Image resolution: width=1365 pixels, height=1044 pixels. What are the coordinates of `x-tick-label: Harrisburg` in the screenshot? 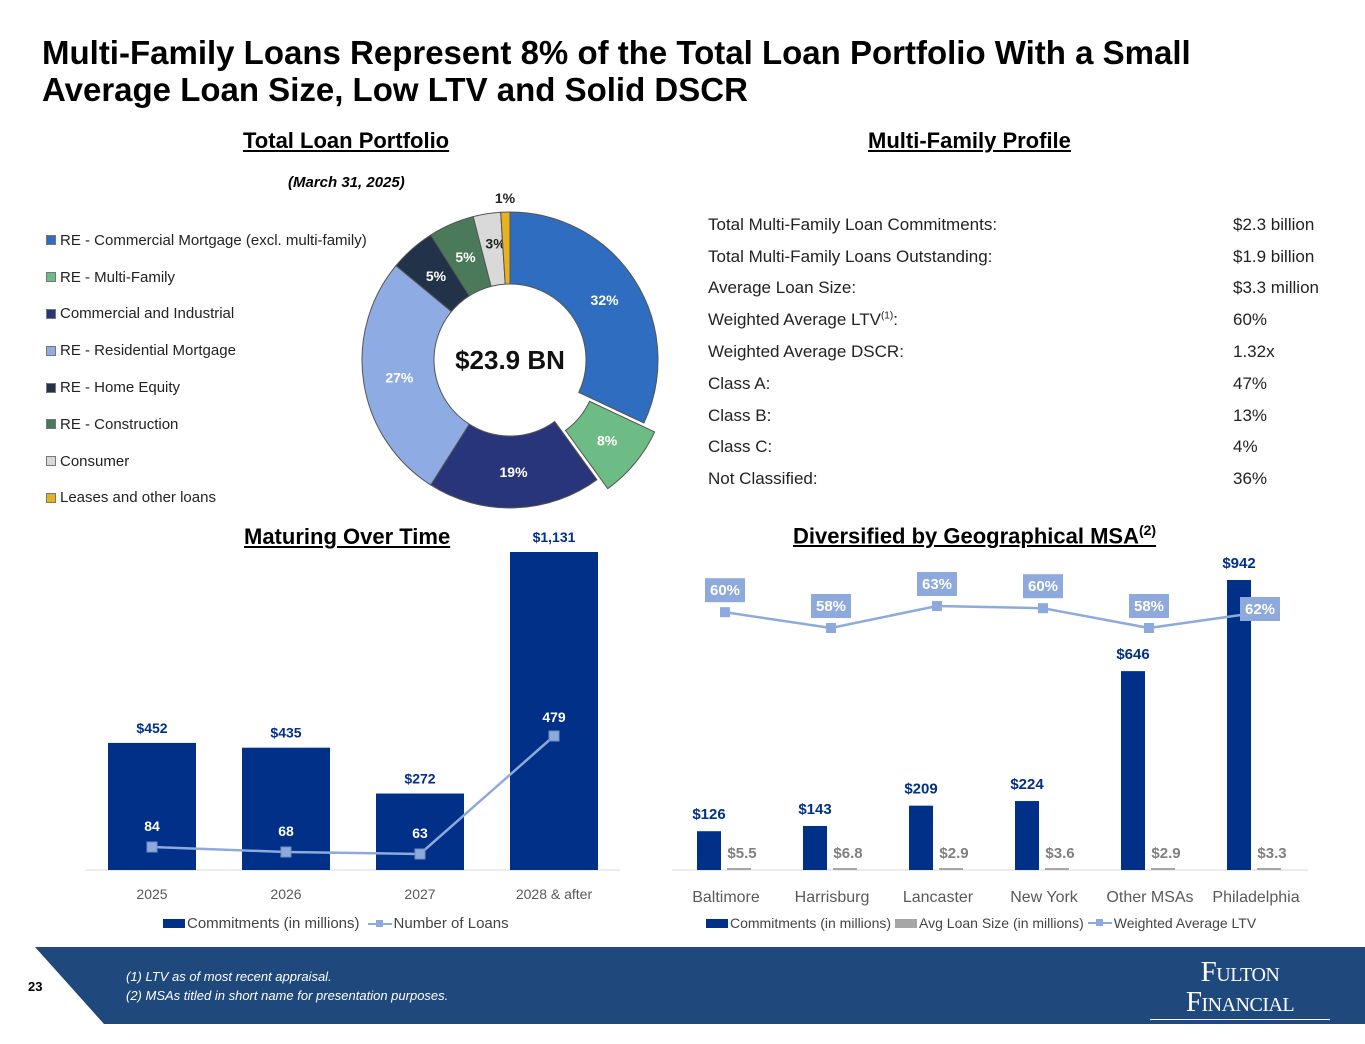 It's located at (832, 897).